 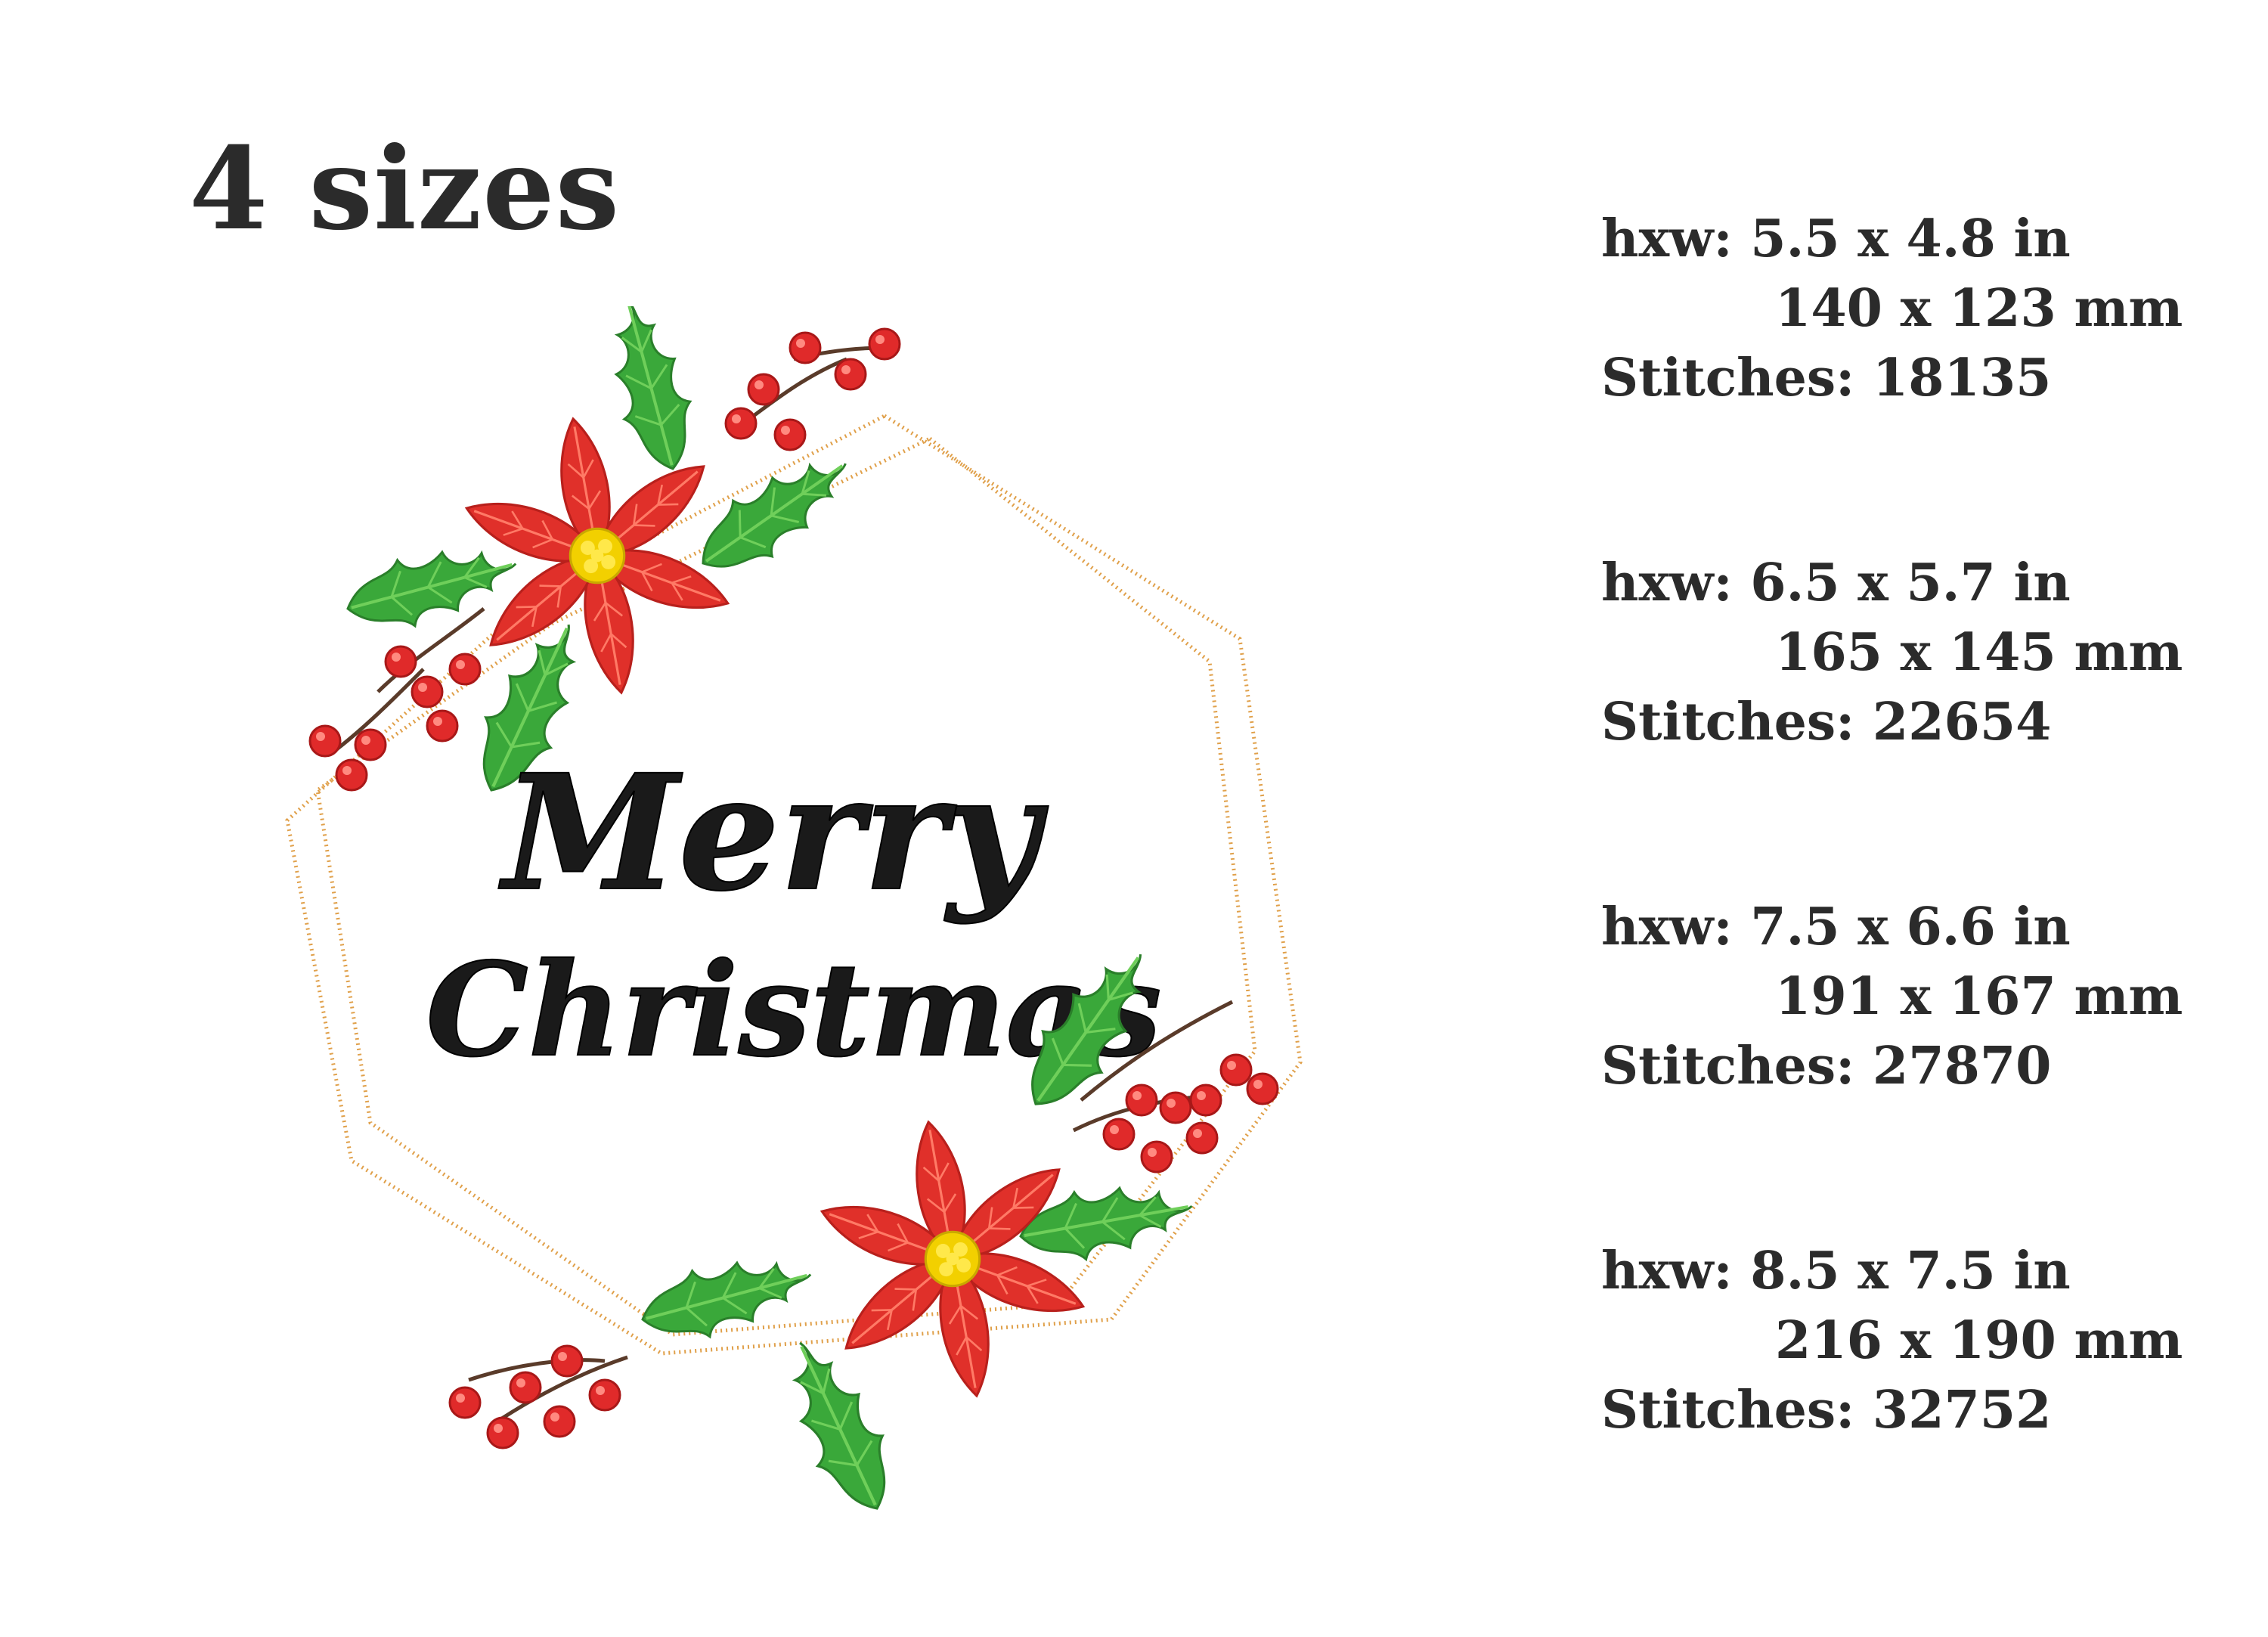 I want to click on size-2-mm: 165 x 145 mm, so click(x=1979, y=652).